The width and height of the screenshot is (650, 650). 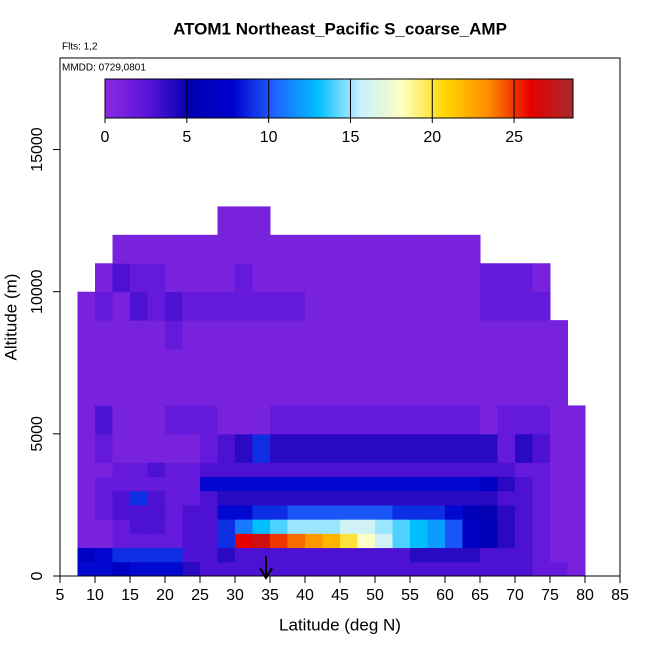 What do you see at coordinates (375, 595) in the screenshot?
I see `x-tick-label: 50` at bounding box center [375, 595].